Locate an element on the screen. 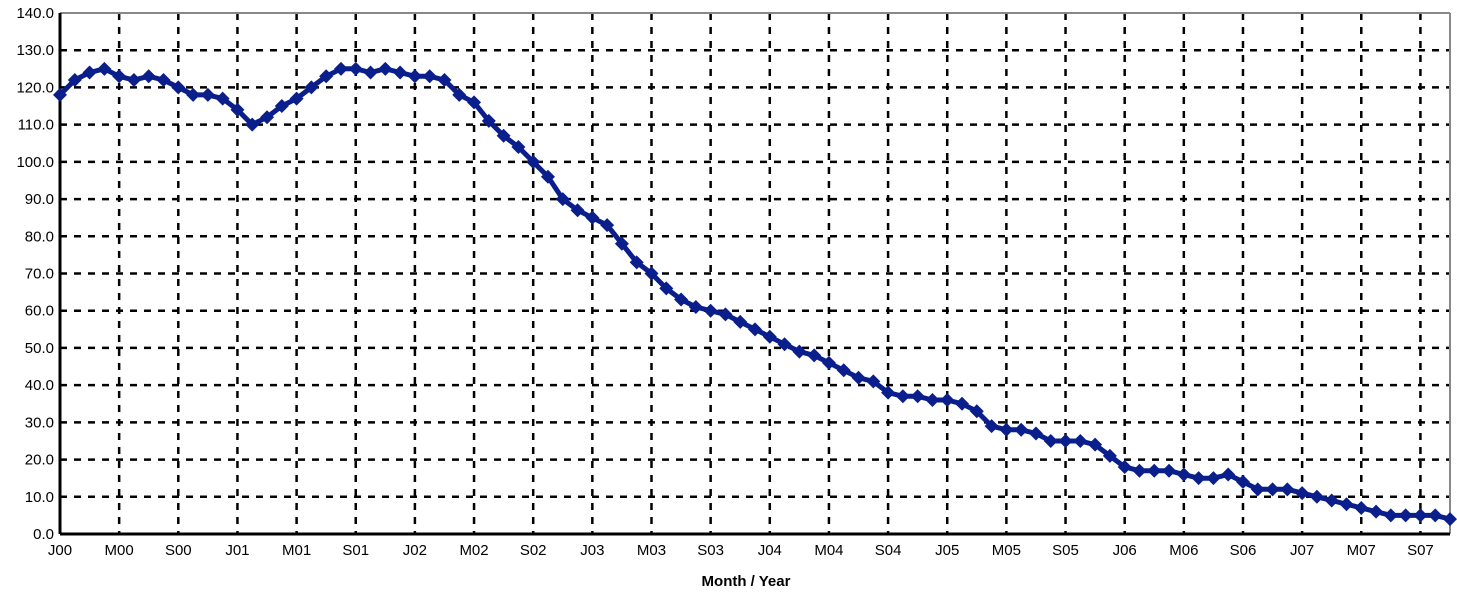  y-tick-label: 70.0 is located at coordinates (39, 274).